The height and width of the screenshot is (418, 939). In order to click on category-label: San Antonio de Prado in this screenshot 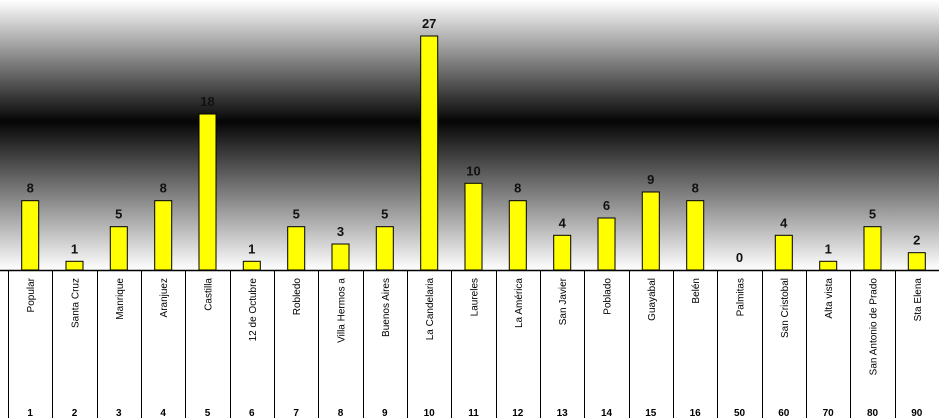, I will do `click(874, 327)`.